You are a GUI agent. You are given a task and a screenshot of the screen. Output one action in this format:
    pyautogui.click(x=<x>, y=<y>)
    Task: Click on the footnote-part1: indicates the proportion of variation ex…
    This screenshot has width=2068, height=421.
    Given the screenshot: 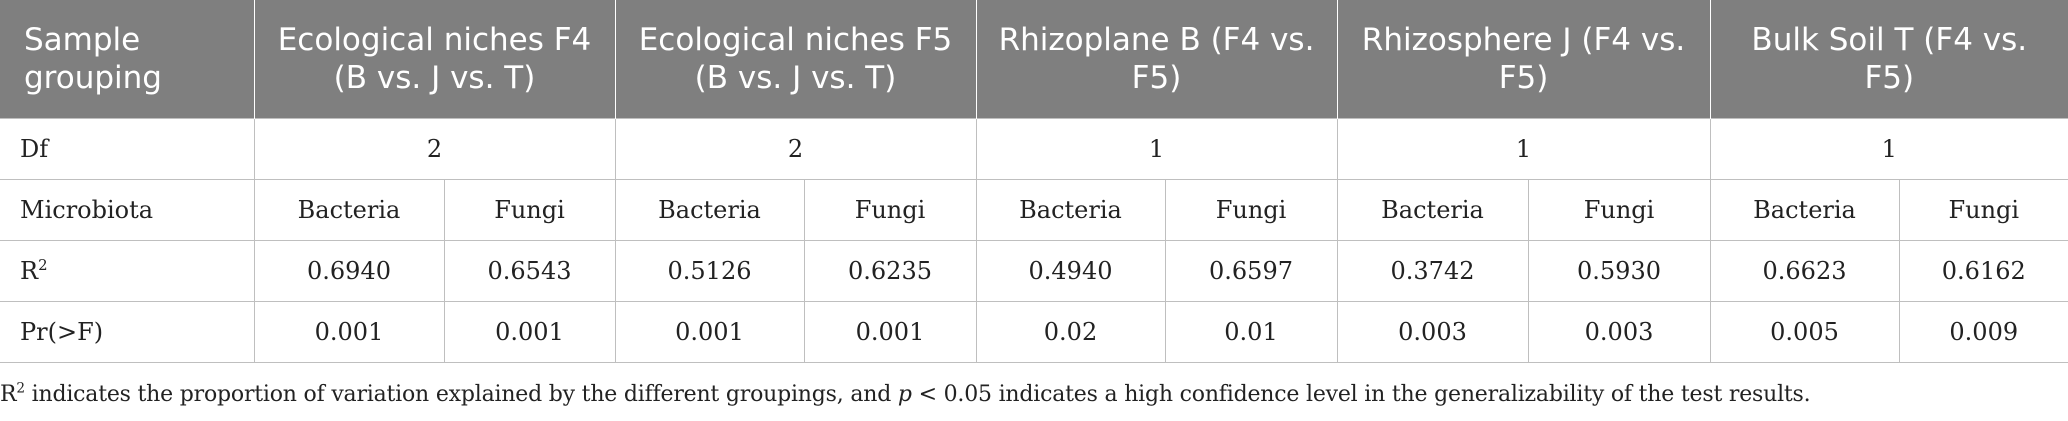 What is the action you would take?
    pyautogui.click(x=461, y=394)
    